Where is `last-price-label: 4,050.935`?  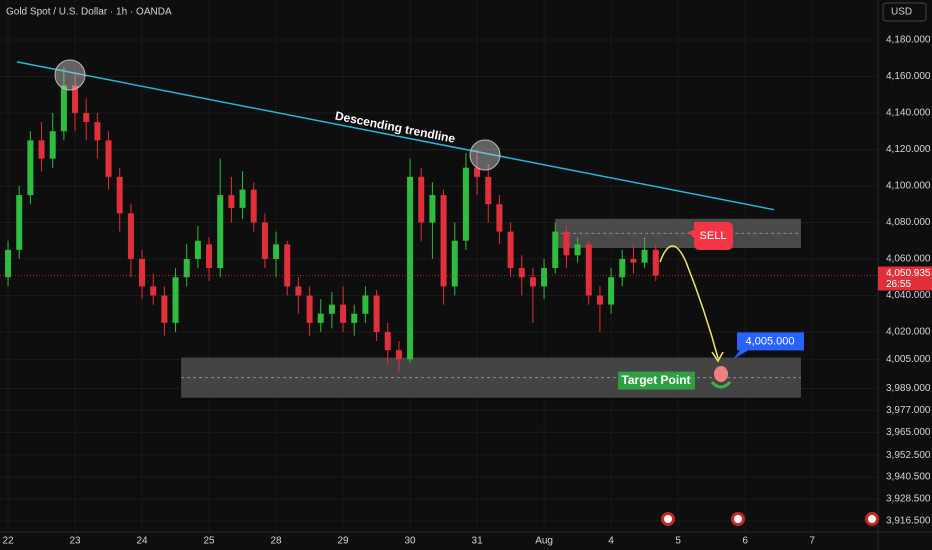 last-price-label: 4,050.935 is located at coordinates (908, 273).